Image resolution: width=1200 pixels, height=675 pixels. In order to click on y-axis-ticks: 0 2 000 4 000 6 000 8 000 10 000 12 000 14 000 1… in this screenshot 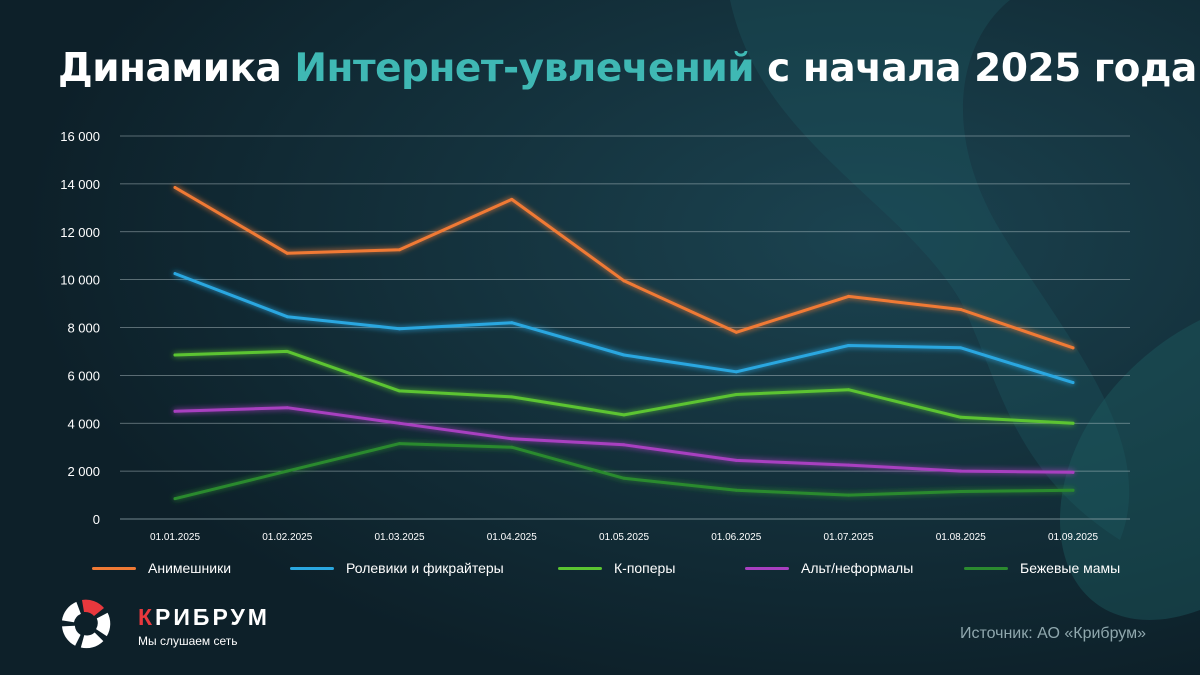, I will do `click(80, 328)`.